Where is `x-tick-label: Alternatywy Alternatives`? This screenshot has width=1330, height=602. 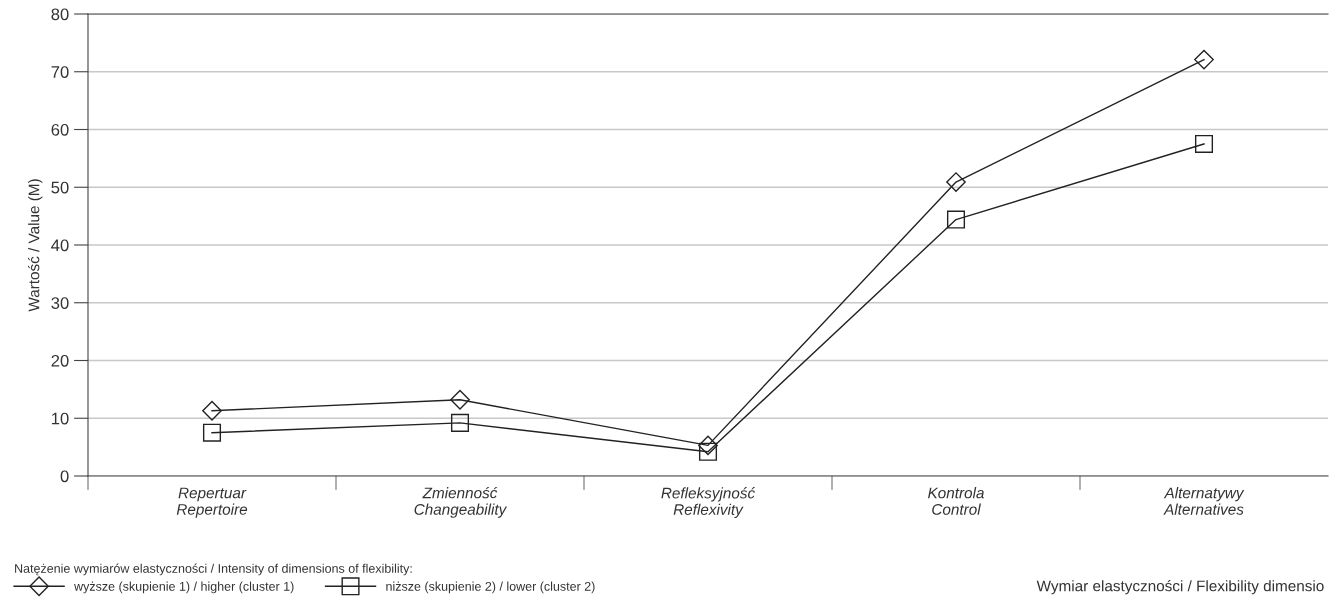 x-tick-label: Alternatywy Alternatives is located at coordinates (1204, 501).